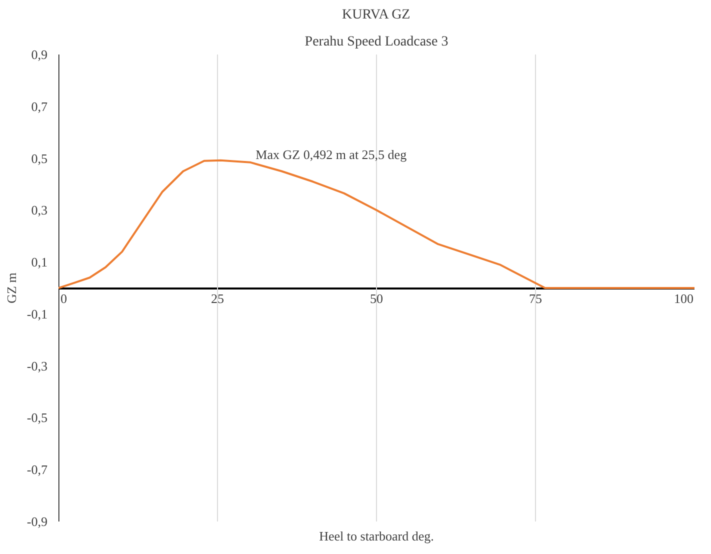 The image size is (711, 554). What do you see at coordinates (37, 470) in the screenshot?
I see `y-tick-label: -0,7` at bounding box center [37, 470].